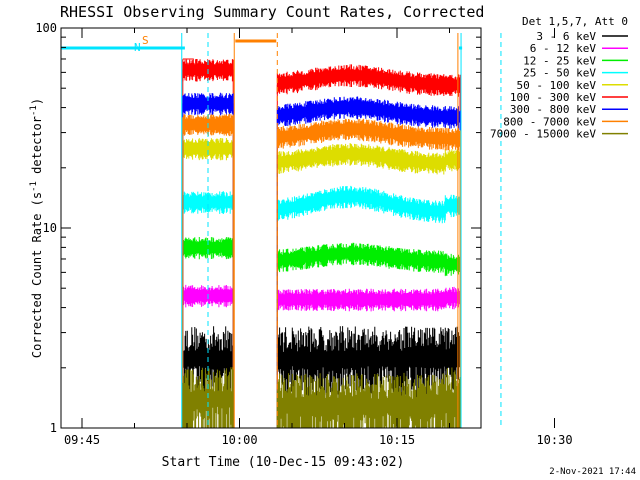 This screenshot has height=480, width=640. Describe the element at coordinates (37, 275) in the screenshot. I see `y-axis-label-main: Corrected Count Rate (s` at that location.